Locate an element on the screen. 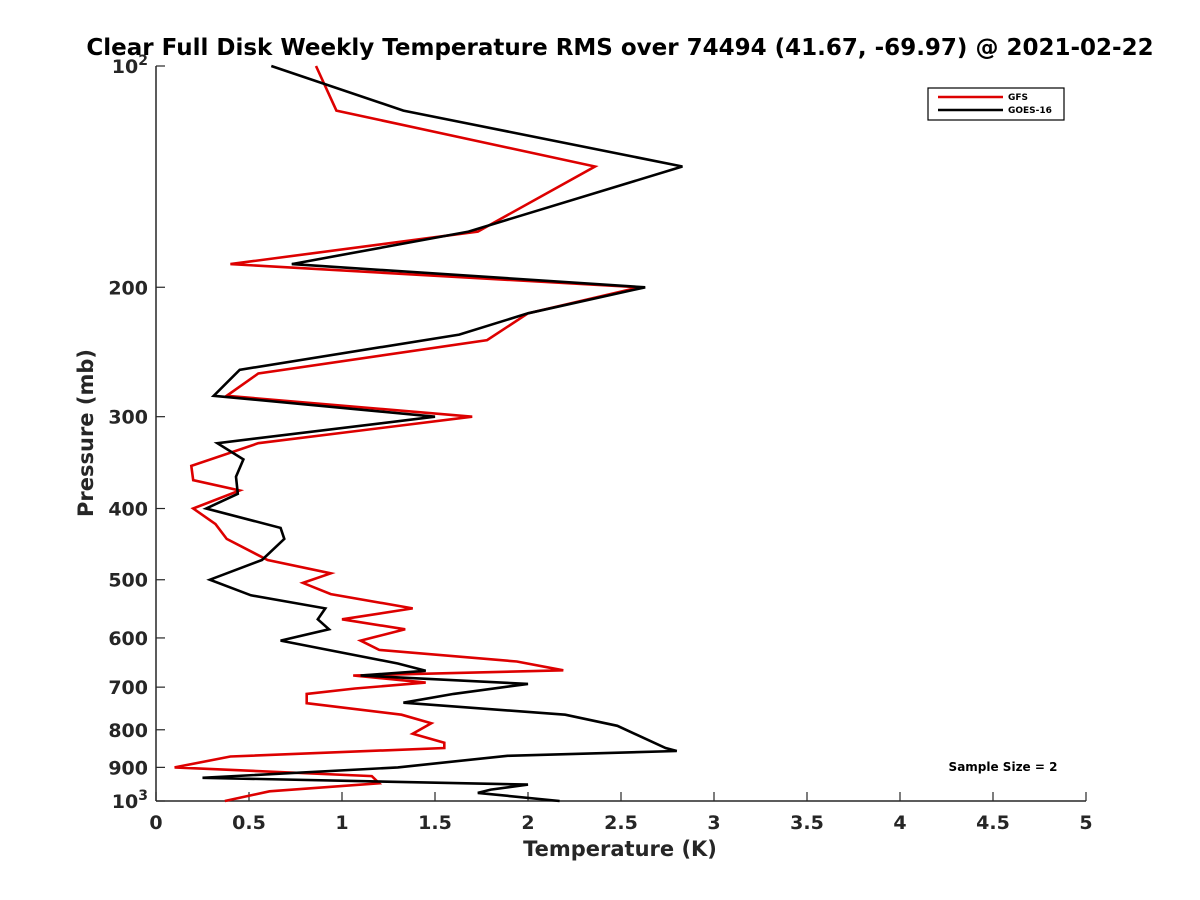 This screenshot has width=1200, height=900. y-tick-label: 800 is located at coordinates (128, 731).